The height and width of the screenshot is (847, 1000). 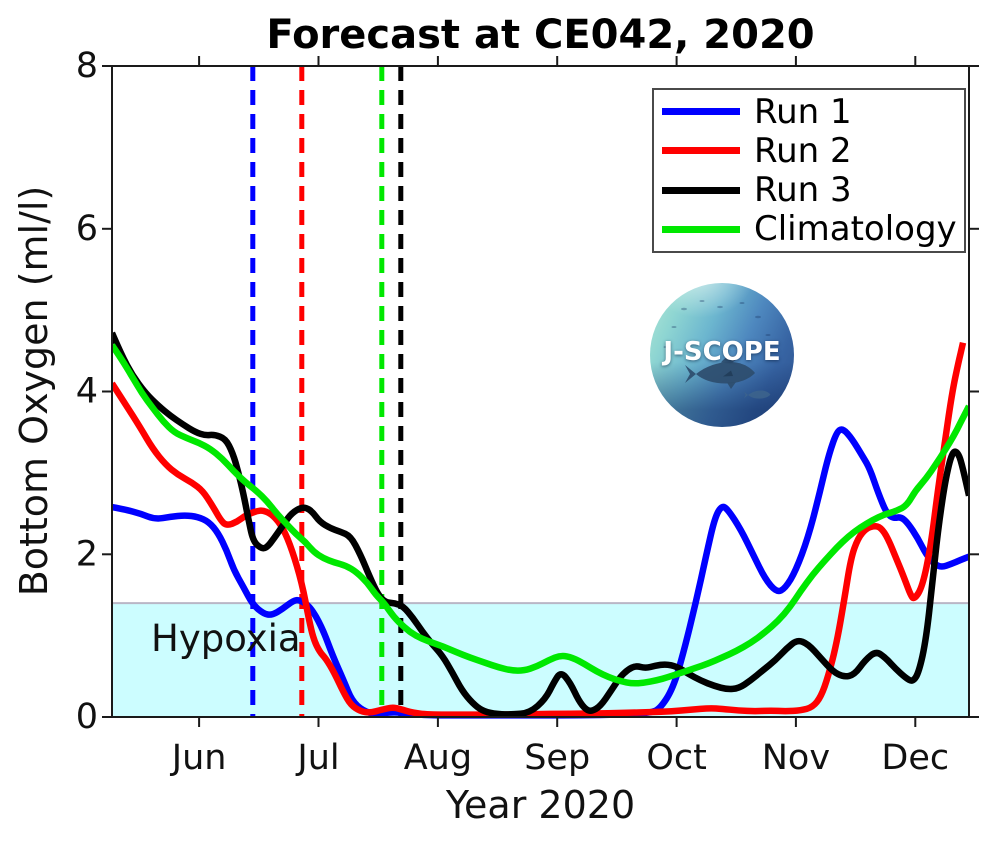 What do you see at coordinates (803, 150) in the screenshot?
I see `legend-label: Run 2` at bounding box center [803, 150].